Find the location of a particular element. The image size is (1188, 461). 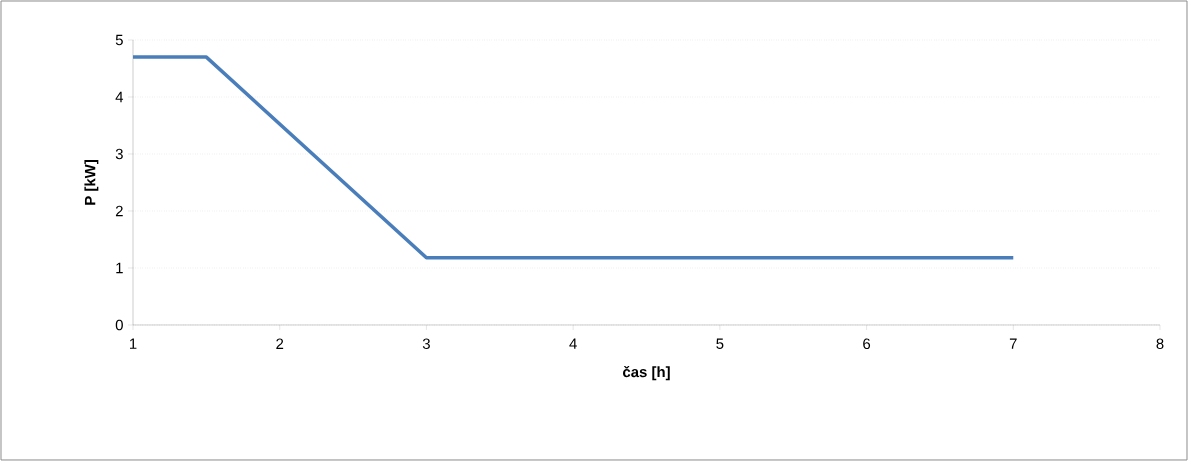

y-tick-label: 0 is located at coordinates (119, 325).